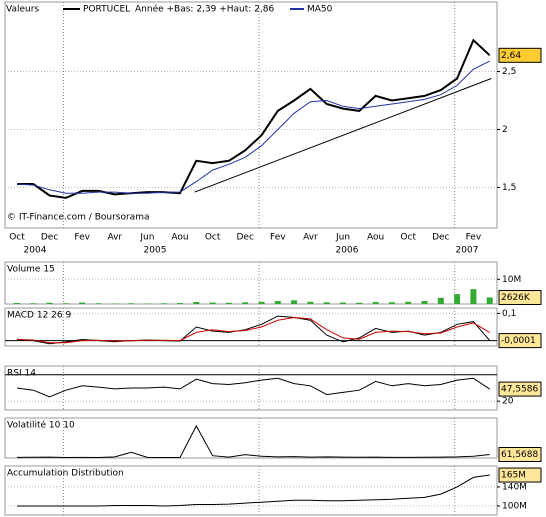 Image resolution: width=546 pixels, height=517 pixels. Describe the element at coordinates (21, 374) in the screenshot. I see `panel-title: RSI 14` at that location.